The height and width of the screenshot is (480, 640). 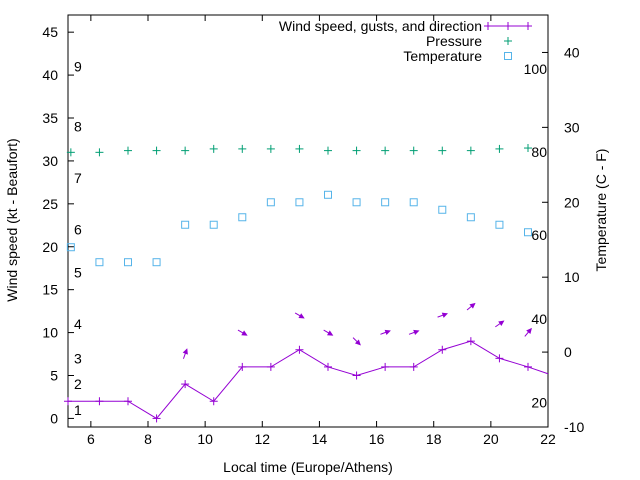 What do you see at coordinates (568, 352) in the screenshot?
I see `y2-tick-label: 0` at bounding box center [568, 352].